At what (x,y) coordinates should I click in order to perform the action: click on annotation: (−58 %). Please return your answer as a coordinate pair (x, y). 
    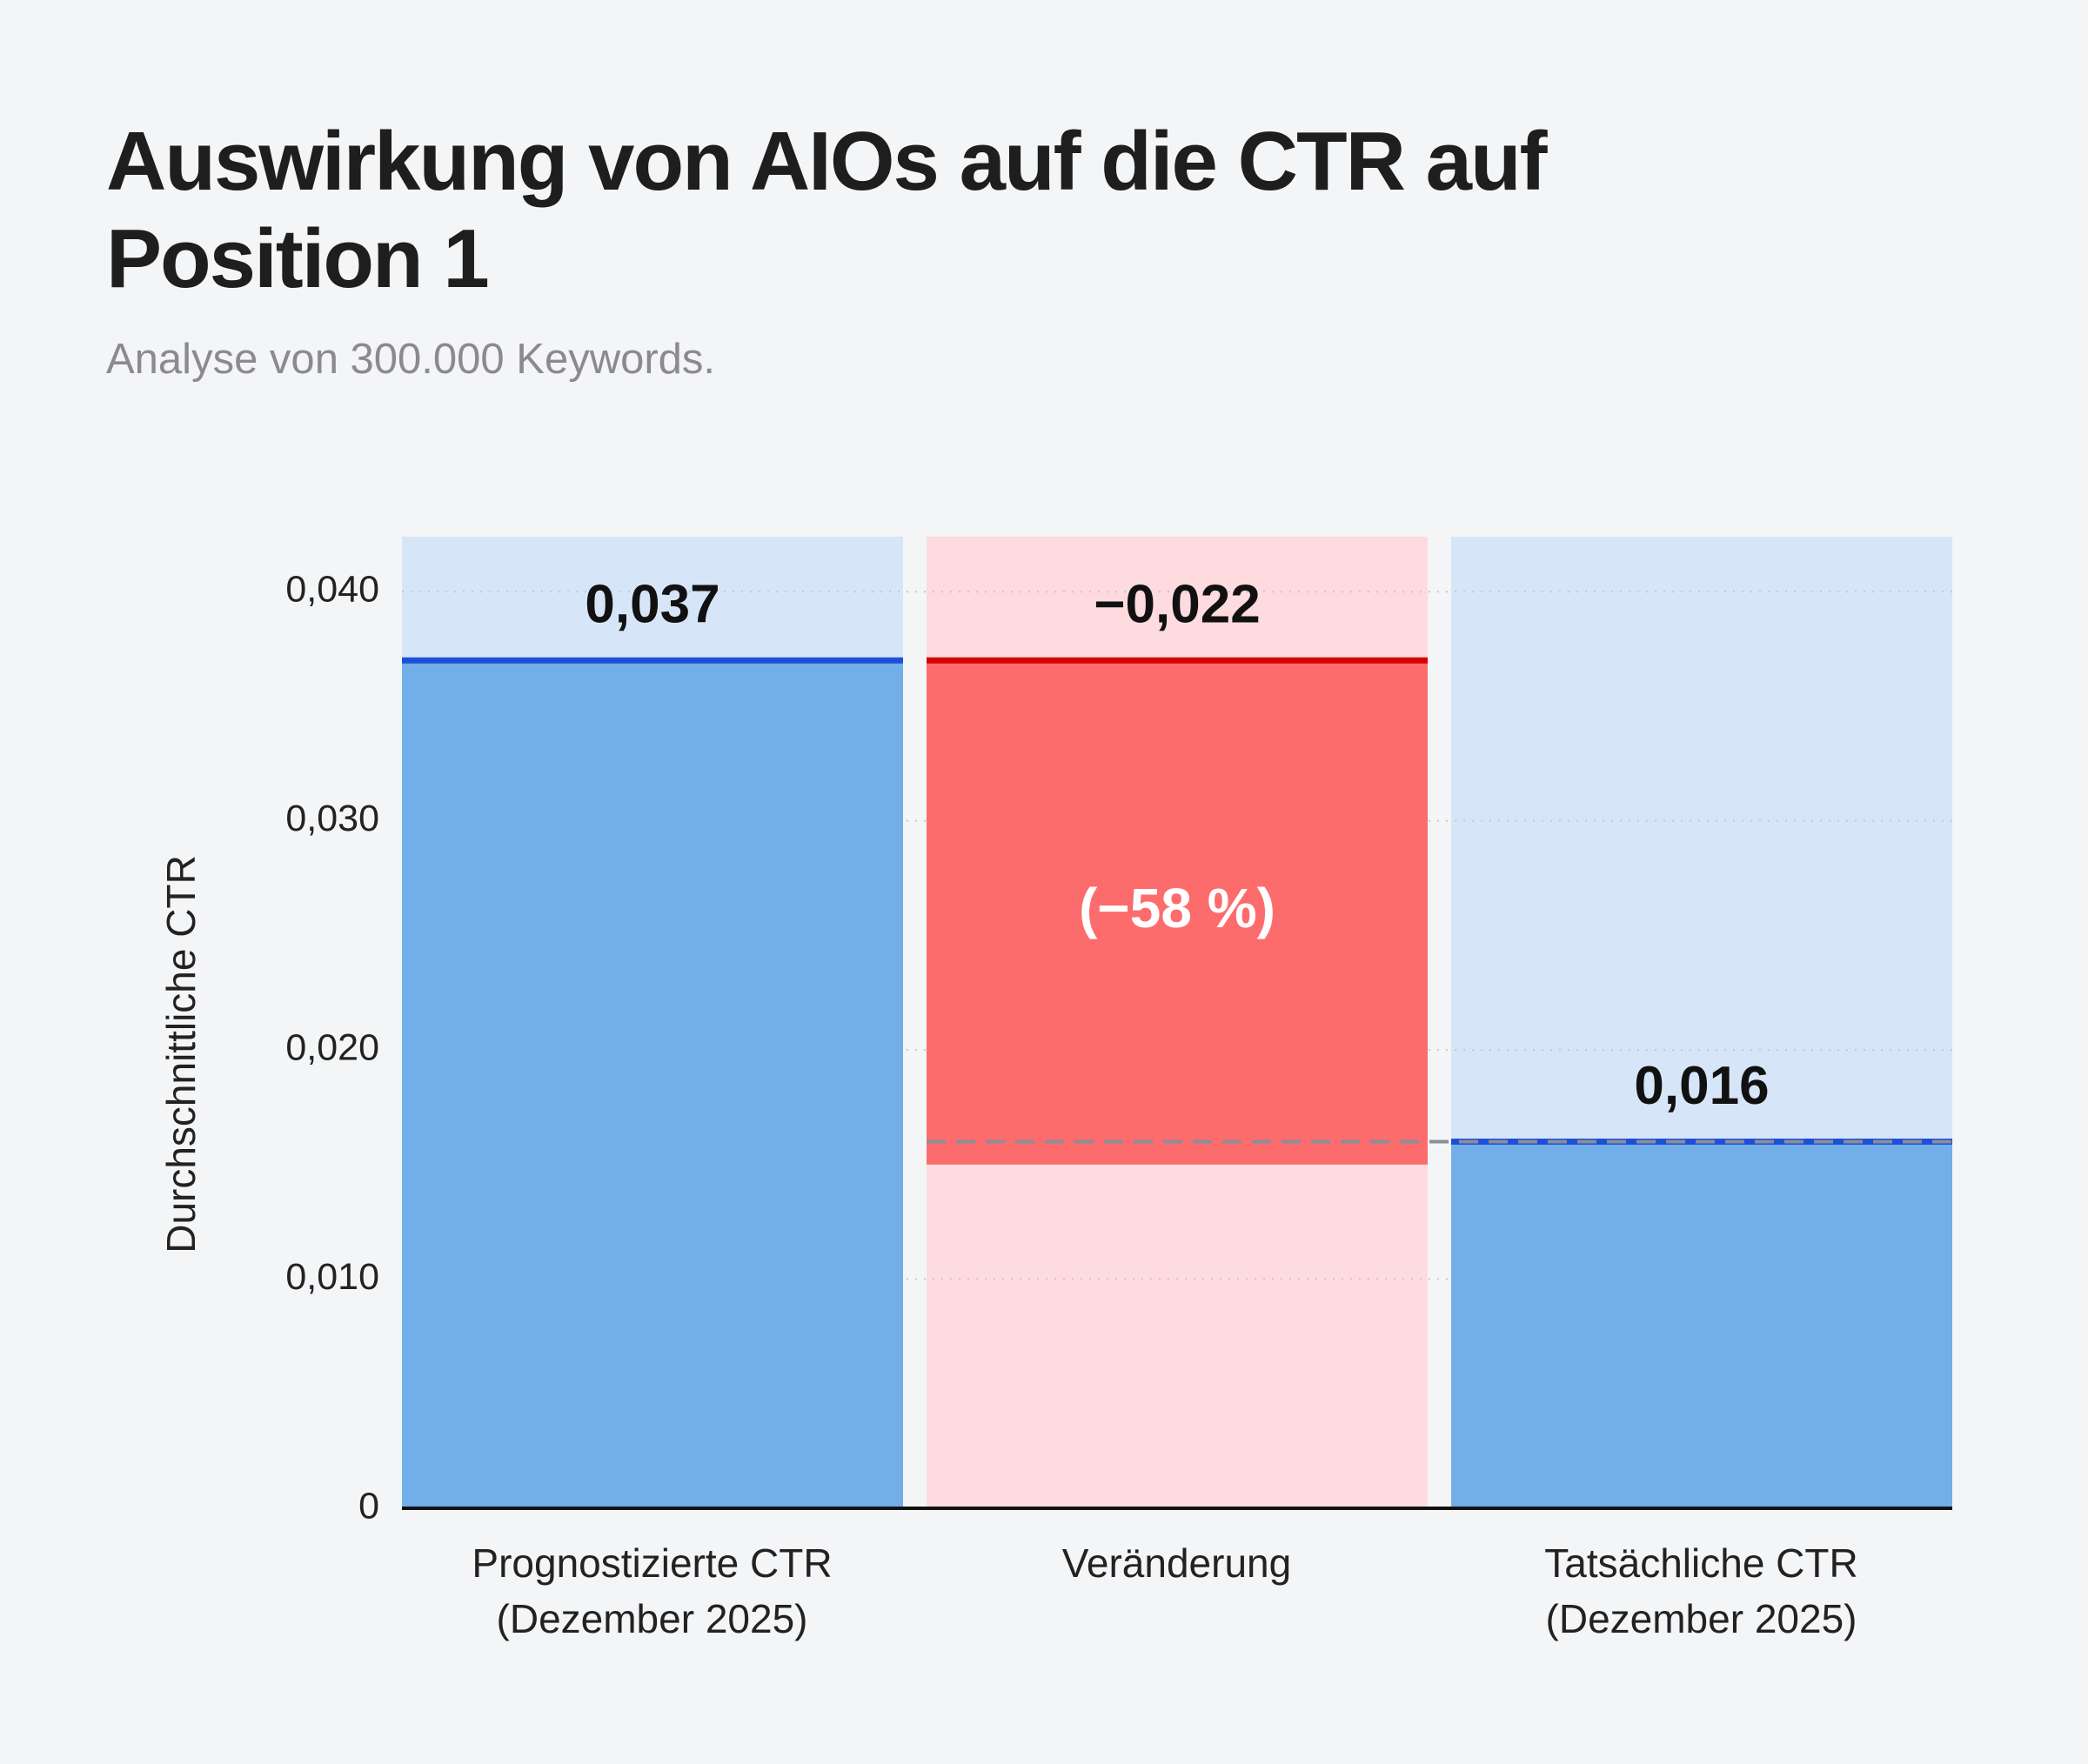
    Looking at the image, I should click on (1177, 908).